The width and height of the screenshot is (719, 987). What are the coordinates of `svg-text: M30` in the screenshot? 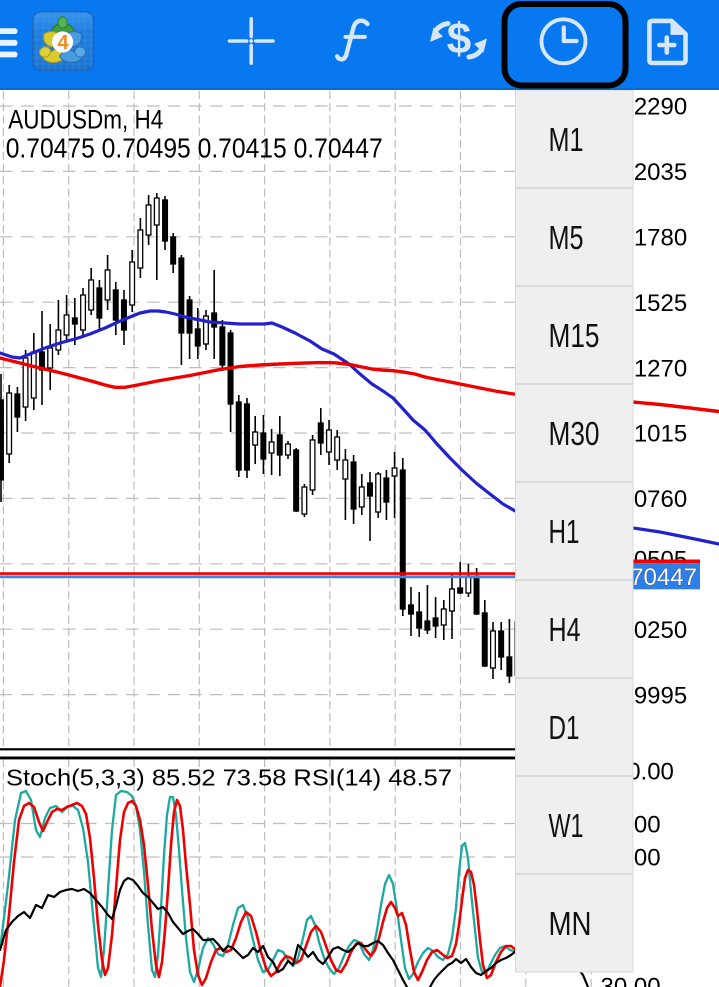 It's located at (574, 433).